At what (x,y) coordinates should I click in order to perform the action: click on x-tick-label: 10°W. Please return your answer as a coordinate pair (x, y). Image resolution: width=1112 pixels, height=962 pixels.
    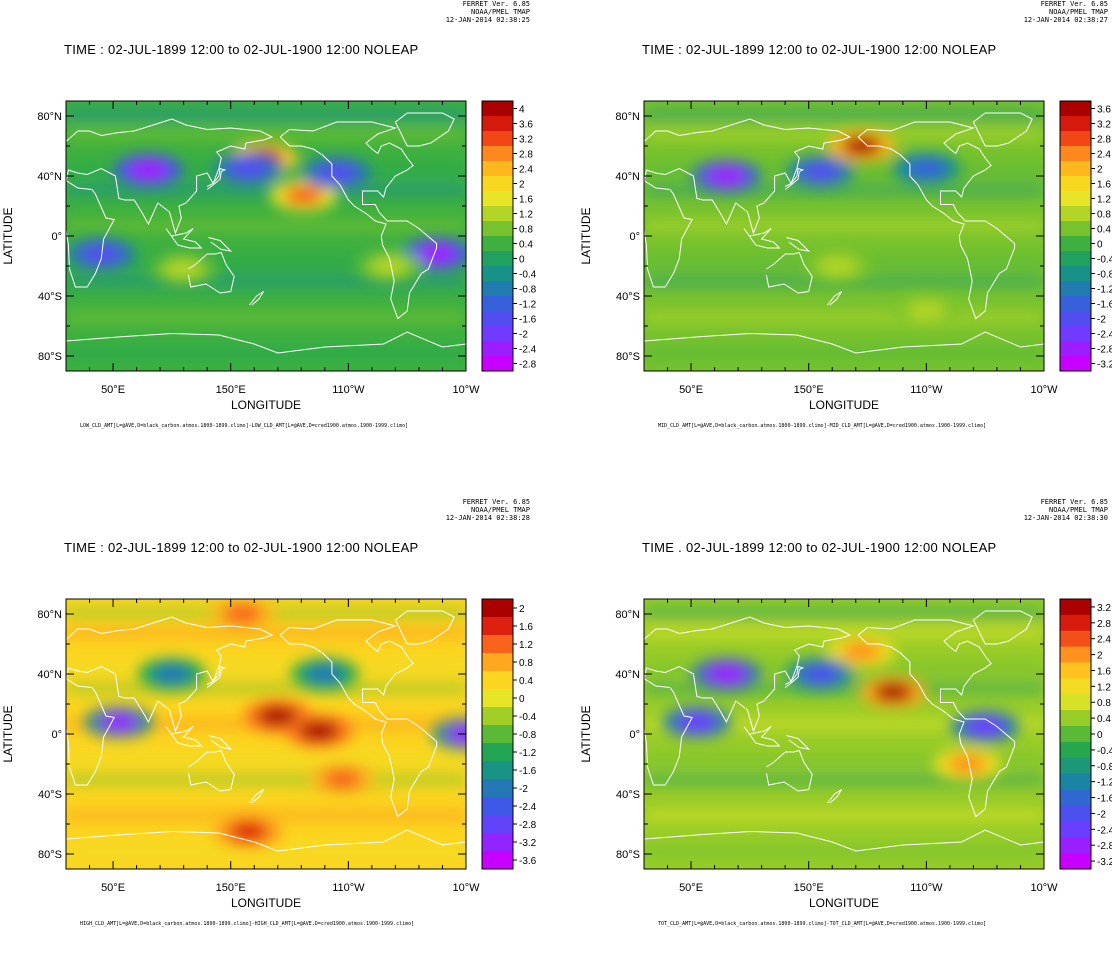
    Looking at the image, I should click on (466, 390).